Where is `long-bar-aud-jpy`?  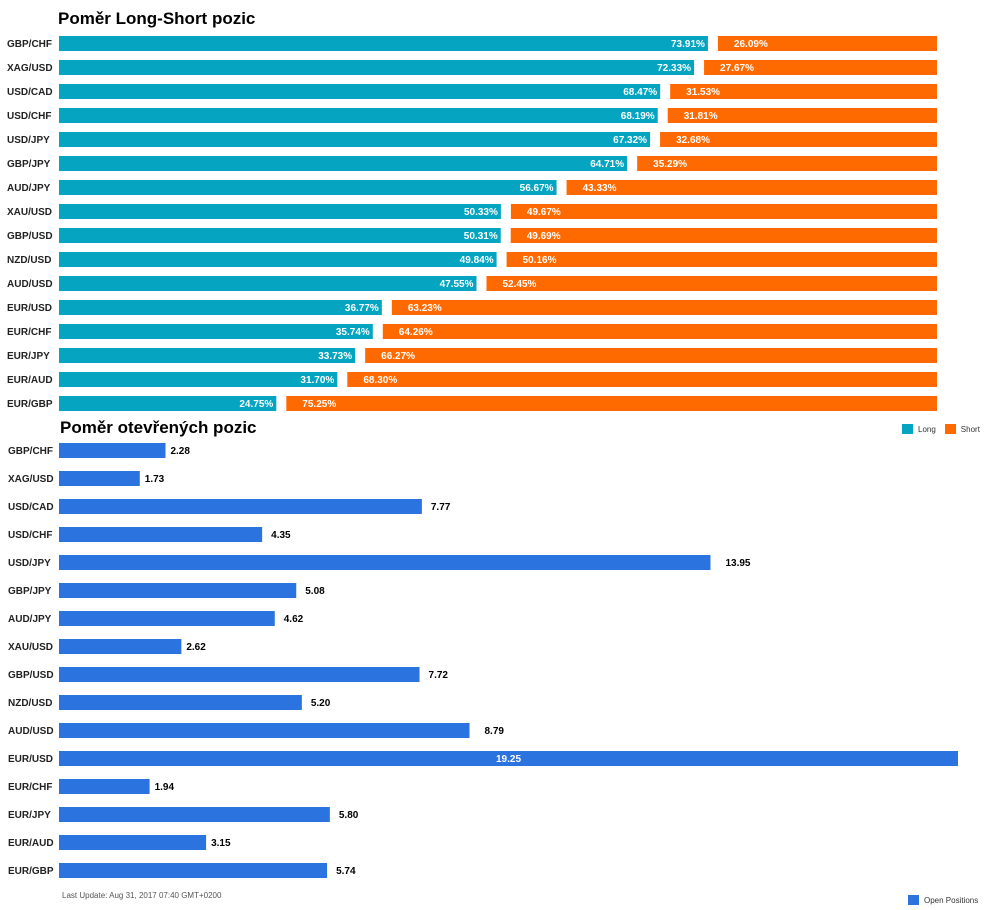
long-bar-aud-jpy is located at coordinates (308, 187).